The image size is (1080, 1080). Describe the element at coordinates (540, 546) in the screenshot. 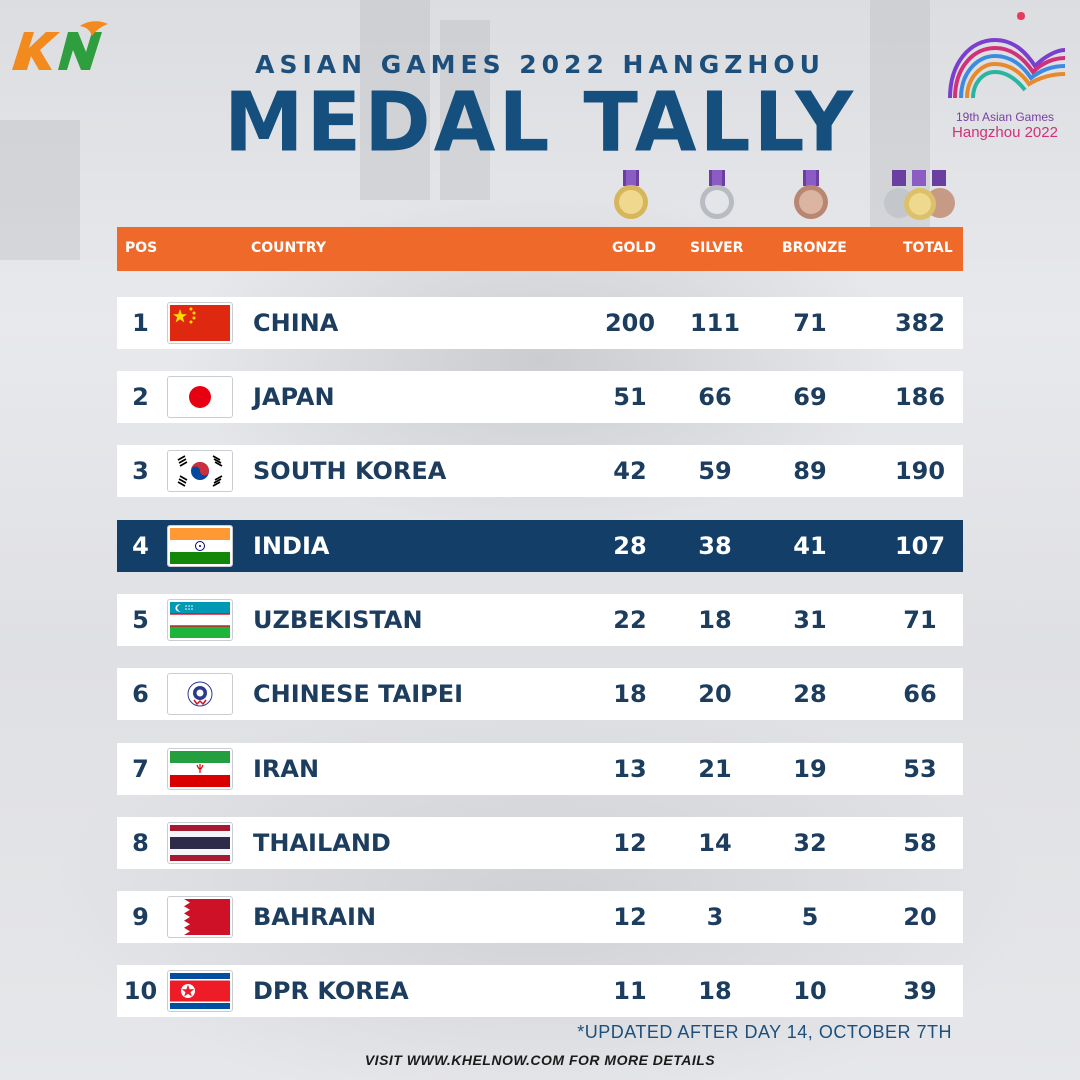

I see `table-row-highlighted: 4 INDIA 28 38 41 107` at that location.